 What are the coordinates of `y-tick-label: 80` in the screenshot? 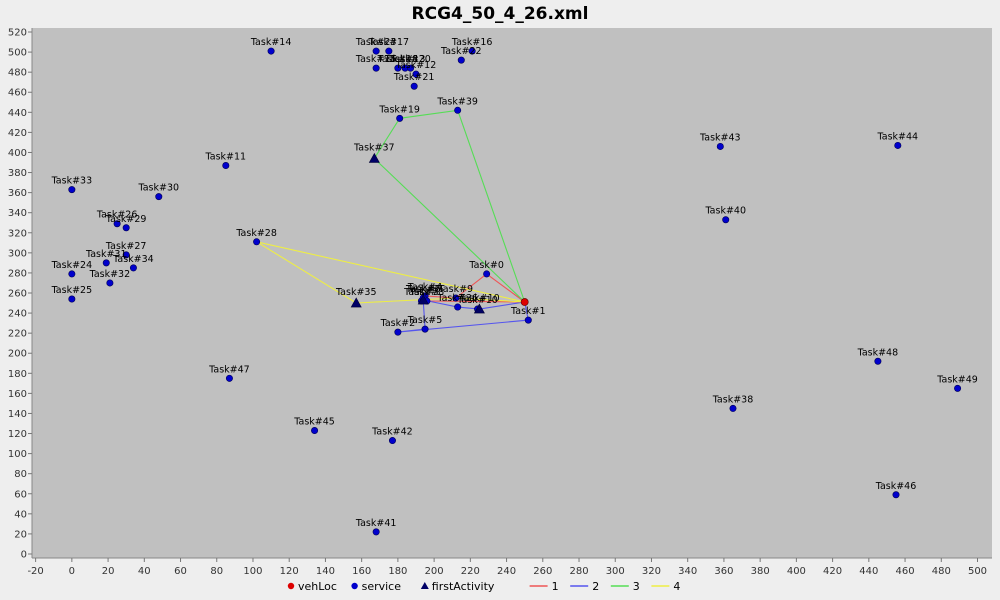 It's located at (20, 474).